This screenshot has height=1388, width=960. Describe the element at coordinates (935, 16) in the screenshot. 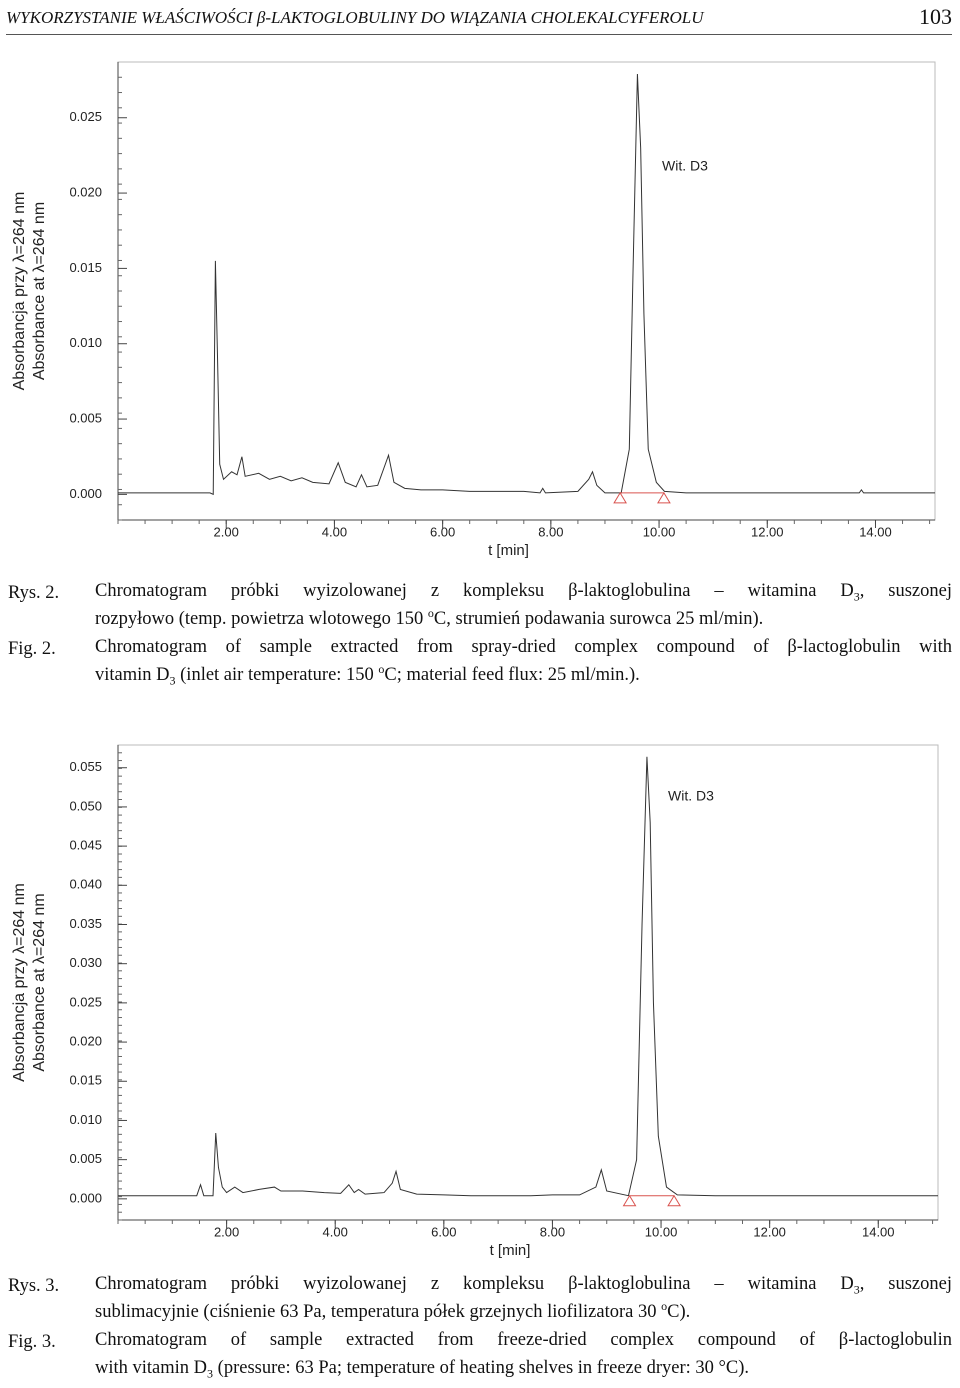

I see `page-number: 103` at that location.